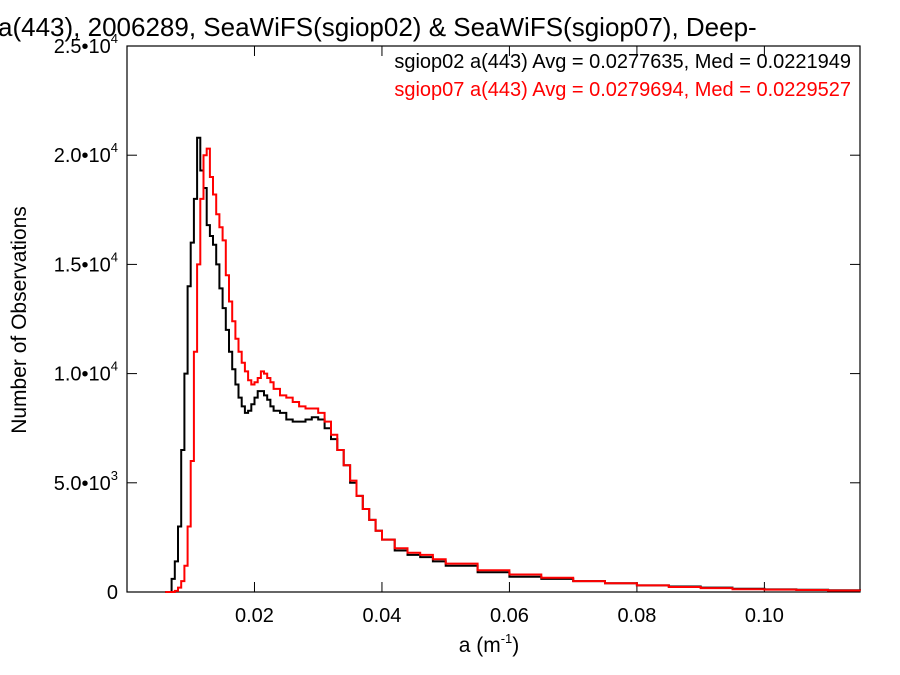  I want to click on y-tick-label: 1.5•104, so click(86, 262).